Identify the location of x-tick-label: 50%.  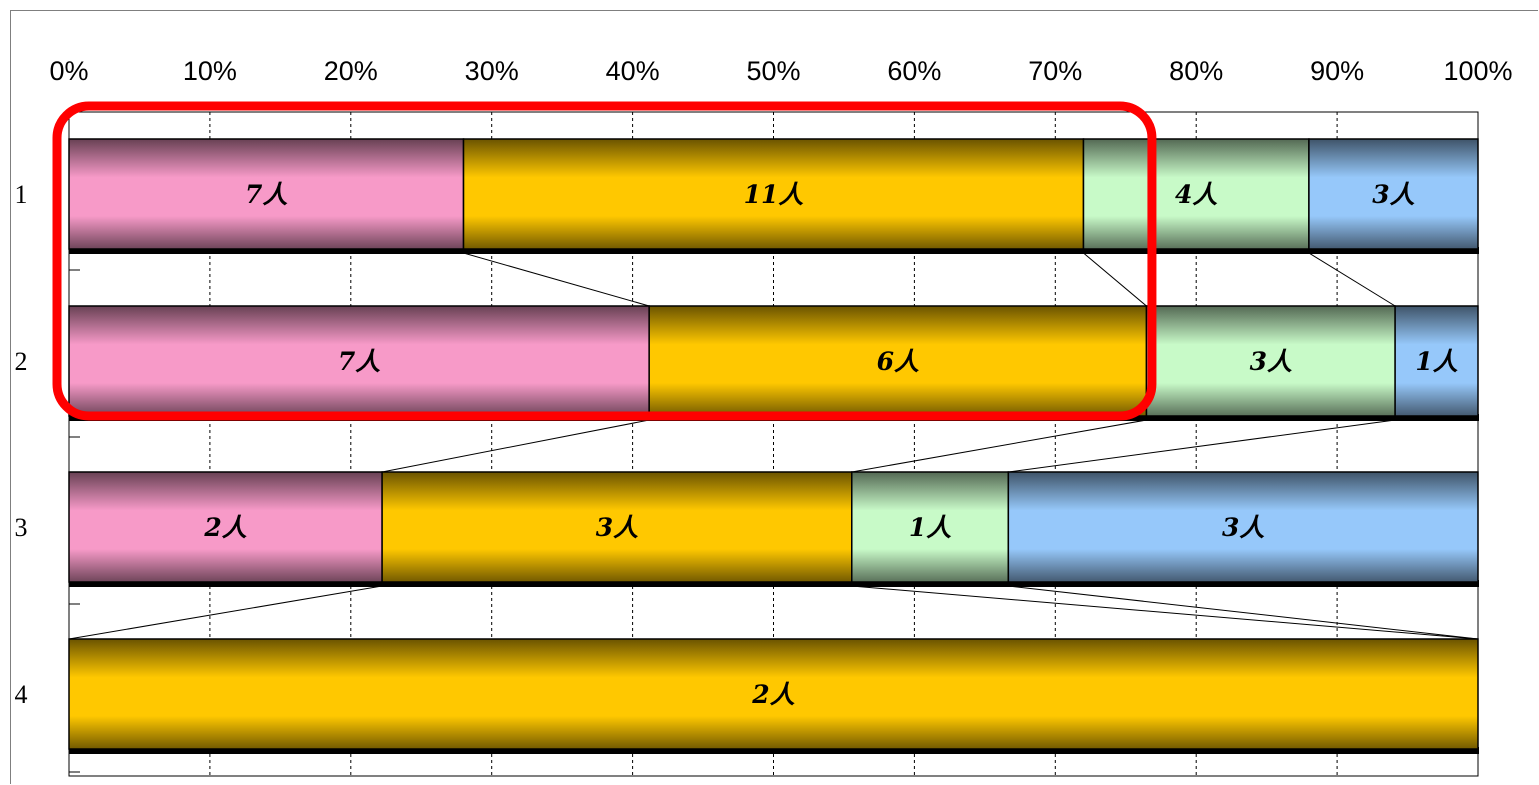
(773, 71).